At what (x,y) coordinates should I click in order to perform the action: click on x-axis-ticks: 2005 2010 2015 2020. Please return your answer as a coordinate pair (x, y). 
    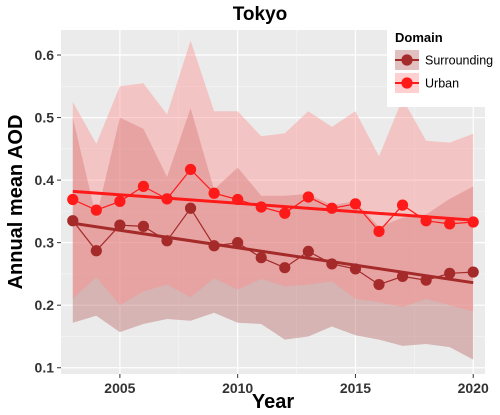
    Looking at the image, I should click on (296, 385).